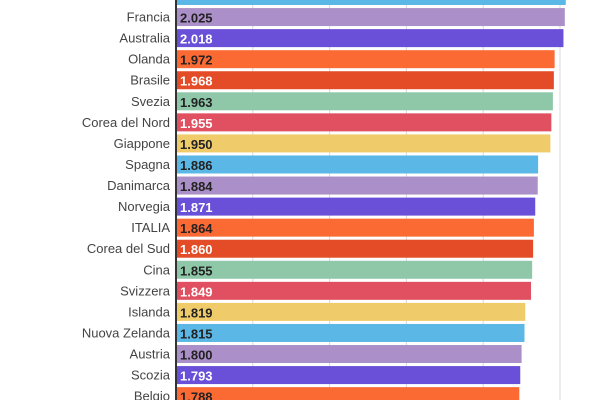 The image size is (600, 400). Describe the element at coordinates (148, 164) in the screenshot. I see `category-label: Spagna` at that location.